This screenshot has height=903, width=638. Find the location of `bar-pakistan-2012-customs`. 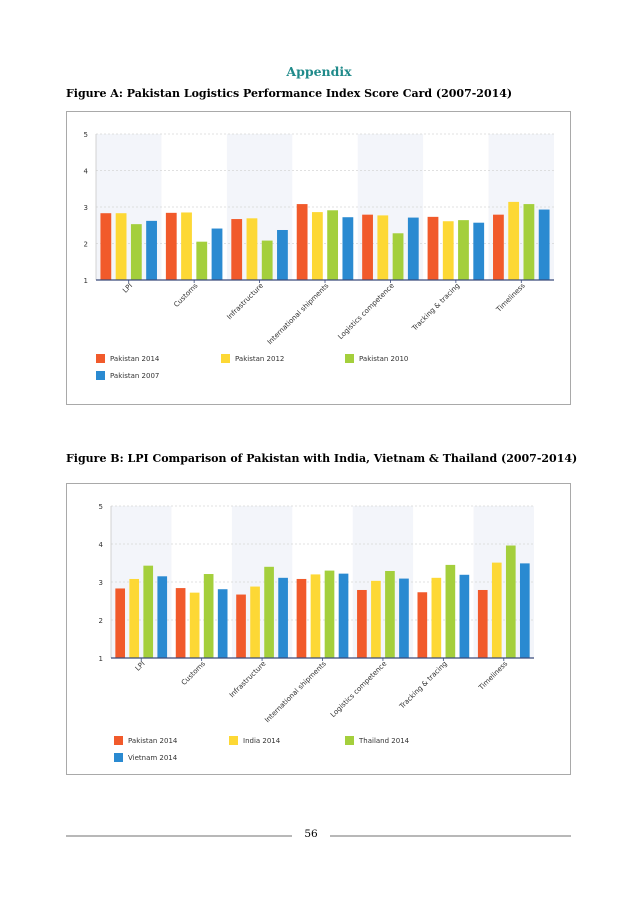

bar-pakistan-2012-customs is located at coordinates (186, 246).